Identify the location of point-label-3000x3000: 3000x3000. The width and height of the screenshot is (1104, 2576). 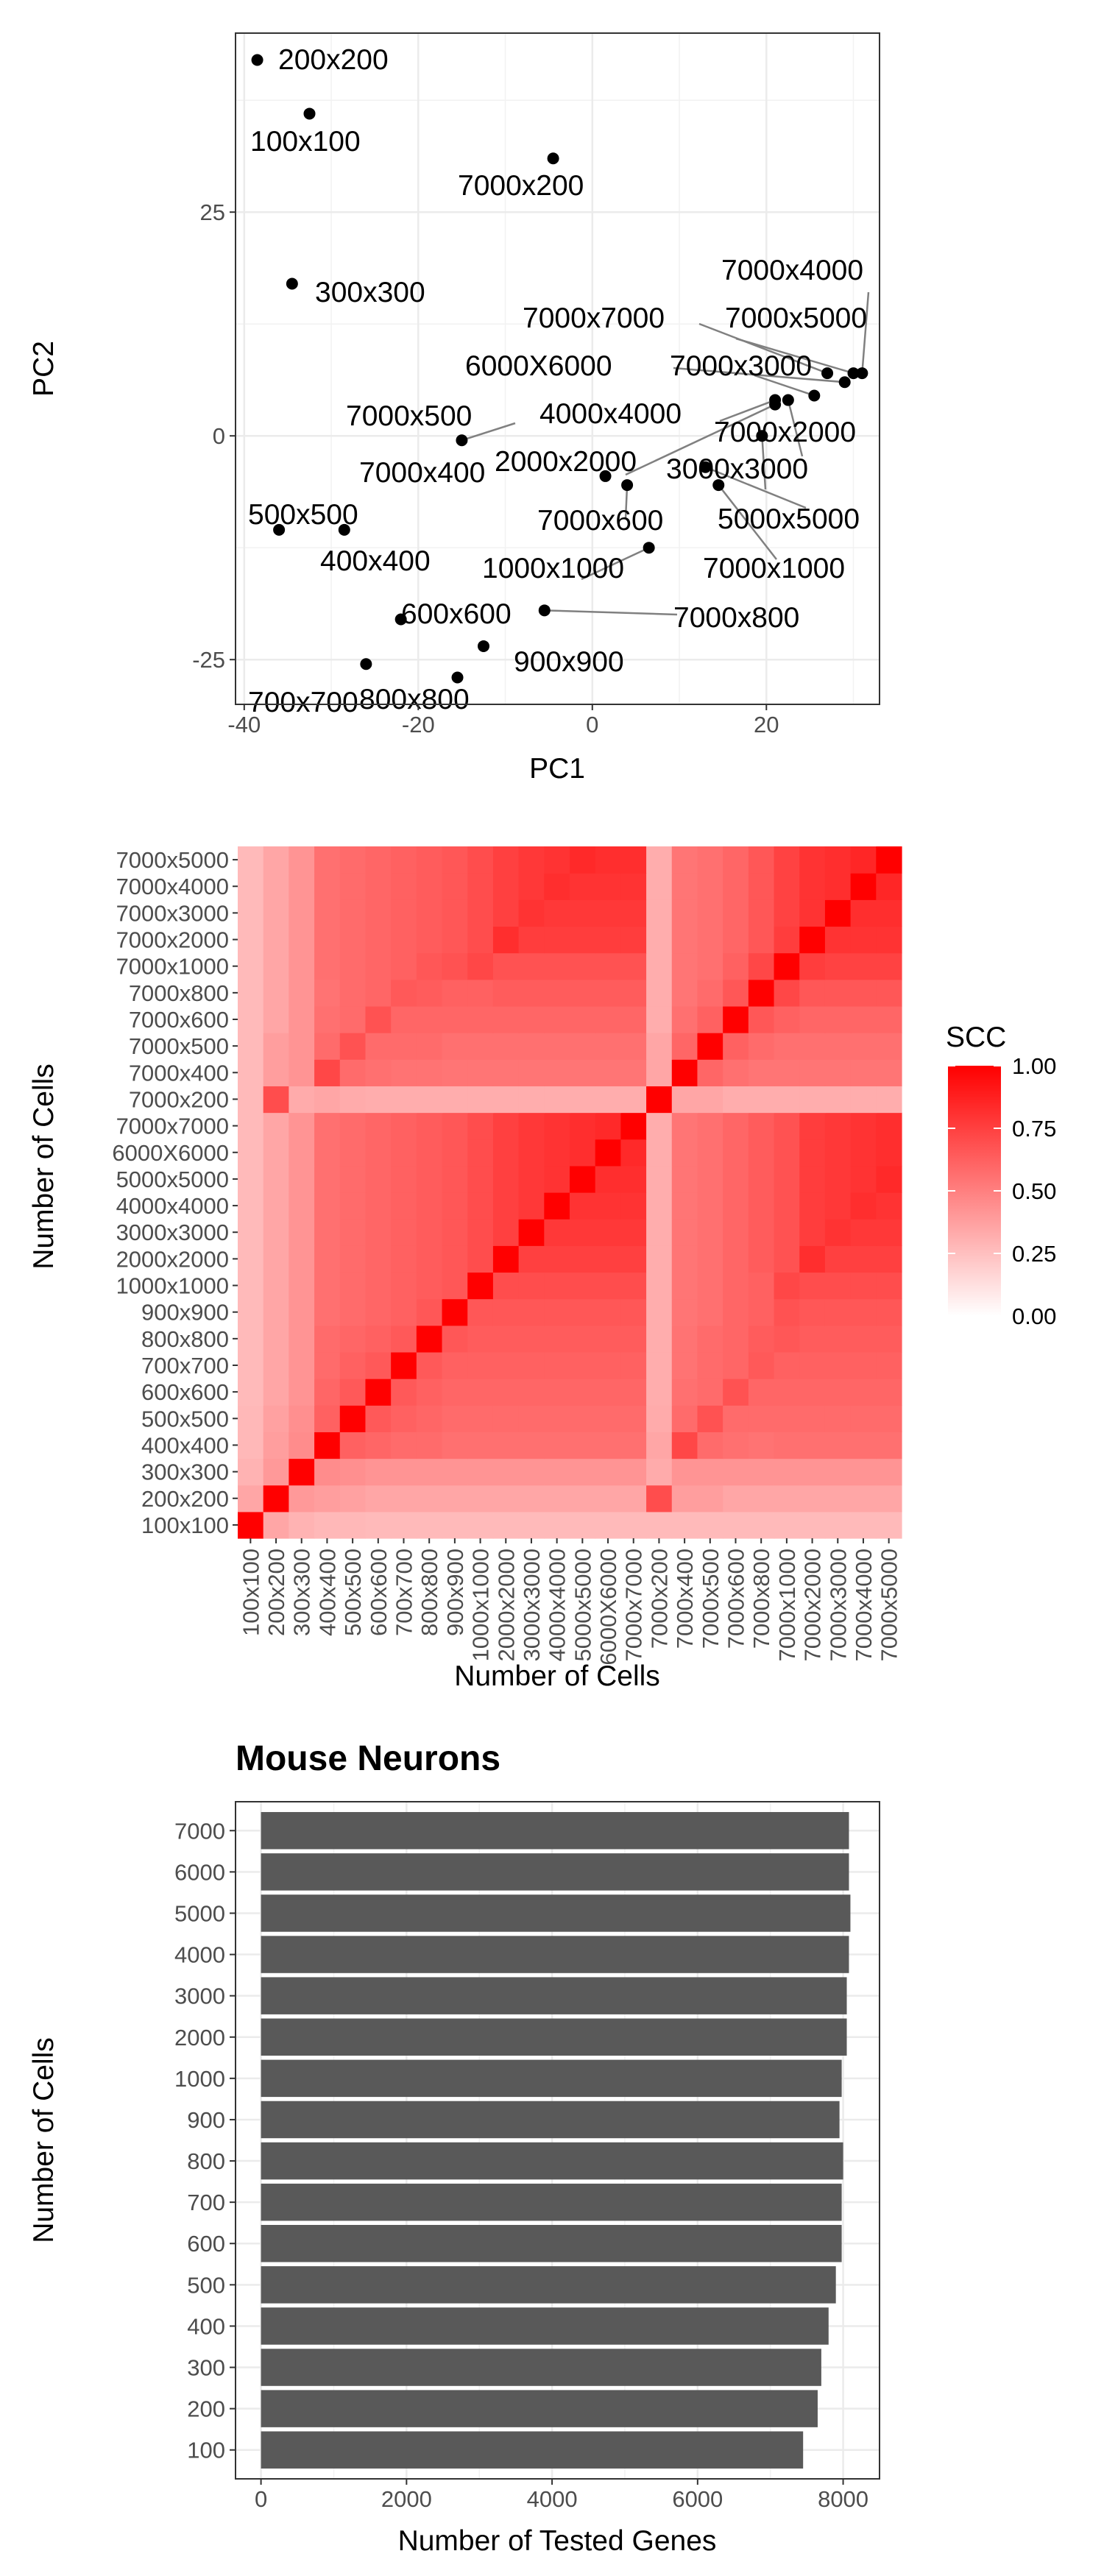
(737, 469).